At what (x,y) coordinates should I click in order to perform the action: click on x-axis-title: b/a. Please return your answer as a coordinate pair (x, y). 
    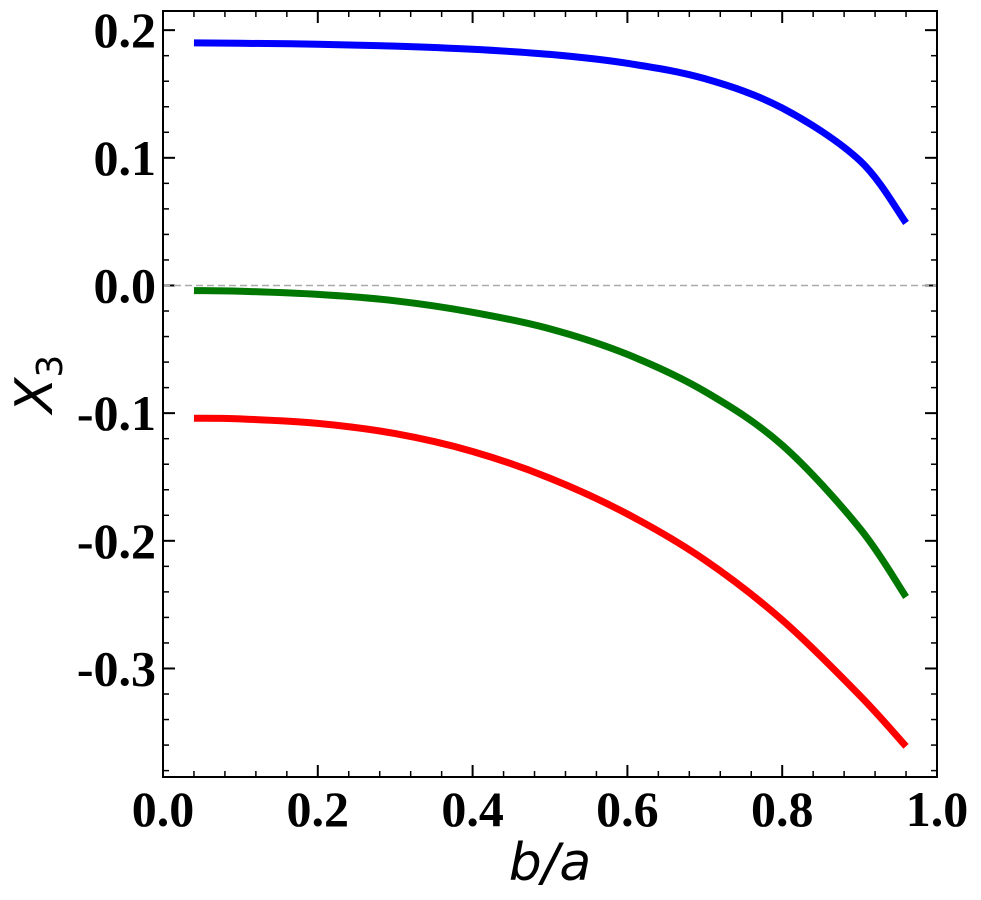
    Looking at the image, I should click on (550, 863).